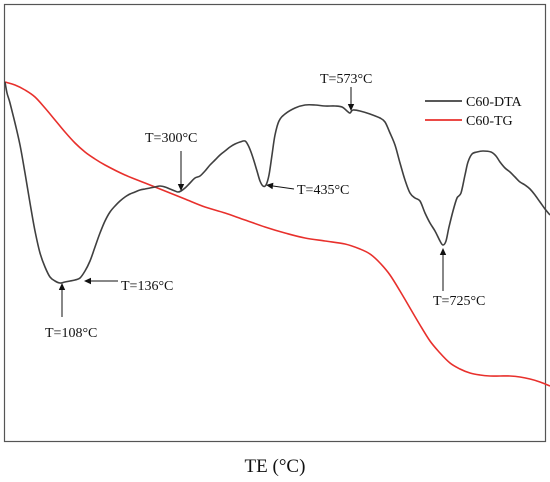 This screenshot has height=482, width=550. Describe the element at coordinates (71, 333) in the screenshot. I see `annotation-label: T=108°C` at that location.